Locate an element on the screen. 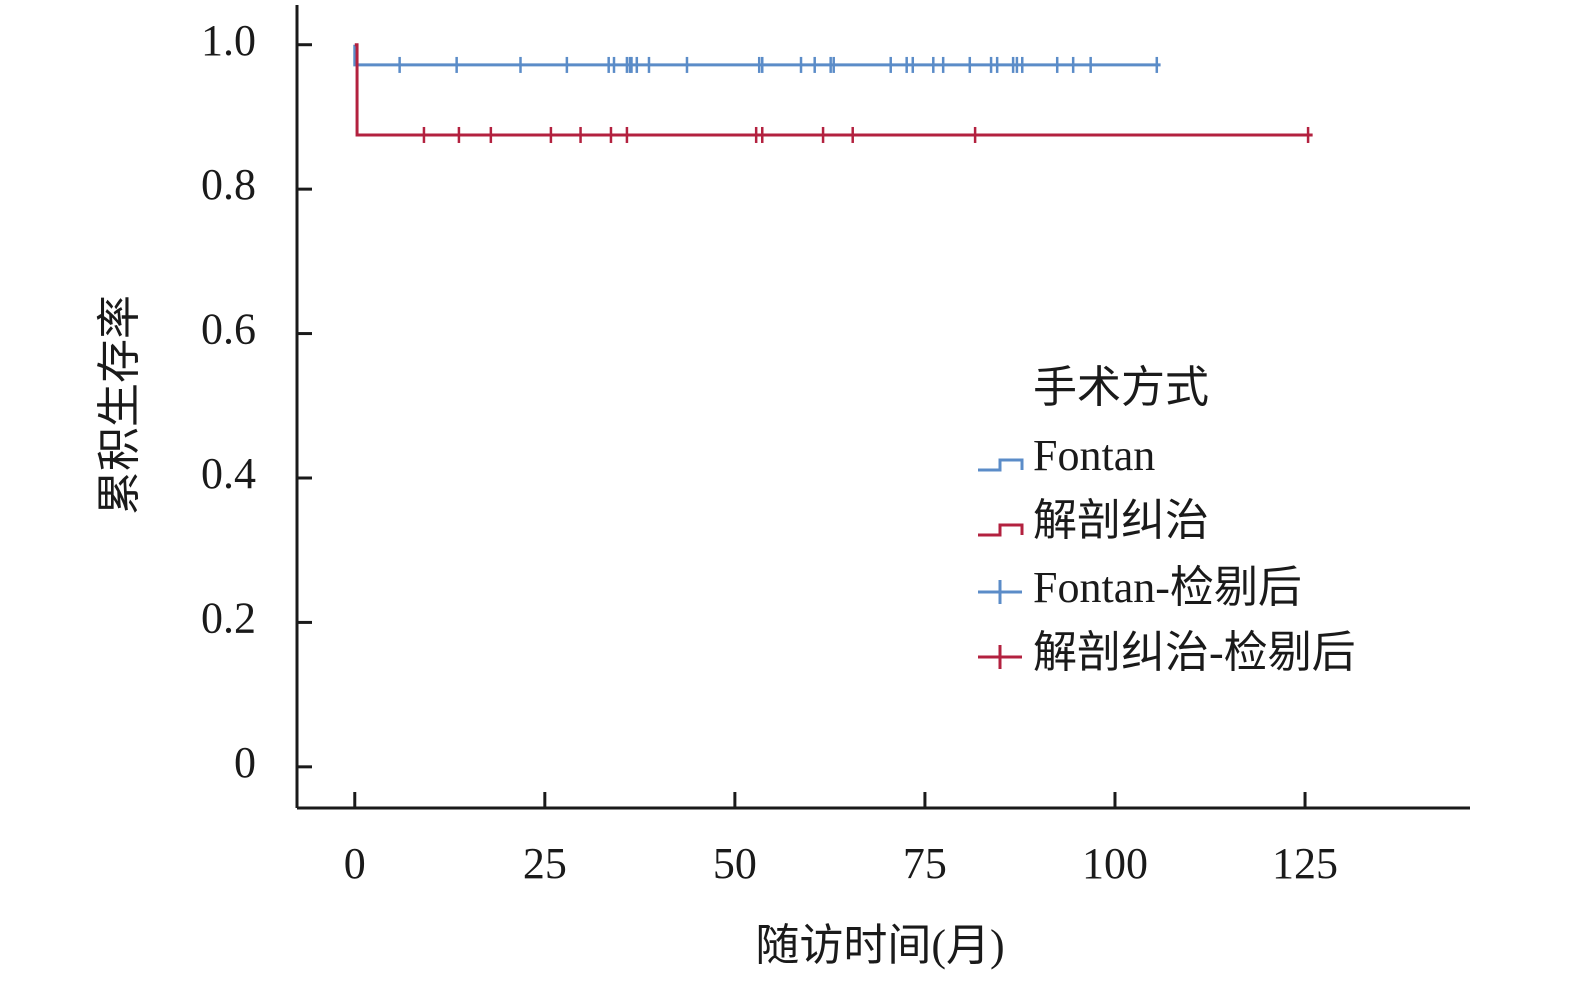 This screenshot has width=1575, height=994. legend-label: Fontan-检剔后 is located at coordinates (1167, 587).